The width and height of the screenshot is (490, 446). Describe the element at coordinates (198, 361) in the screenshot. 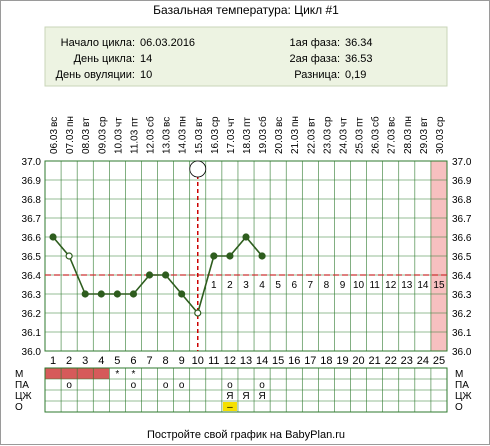

I see `day-number: 10` at that location.